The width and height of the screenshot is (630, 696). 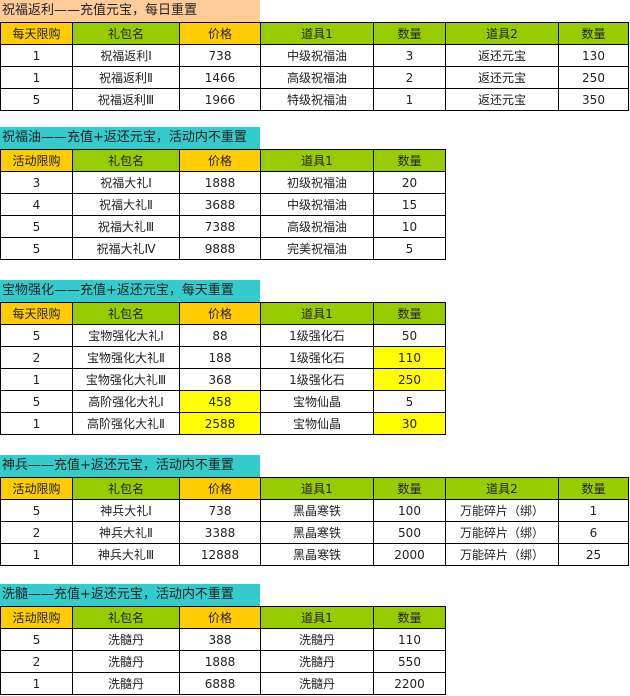 I want to click on table-cell: 2000, so click(x=409, y=554).